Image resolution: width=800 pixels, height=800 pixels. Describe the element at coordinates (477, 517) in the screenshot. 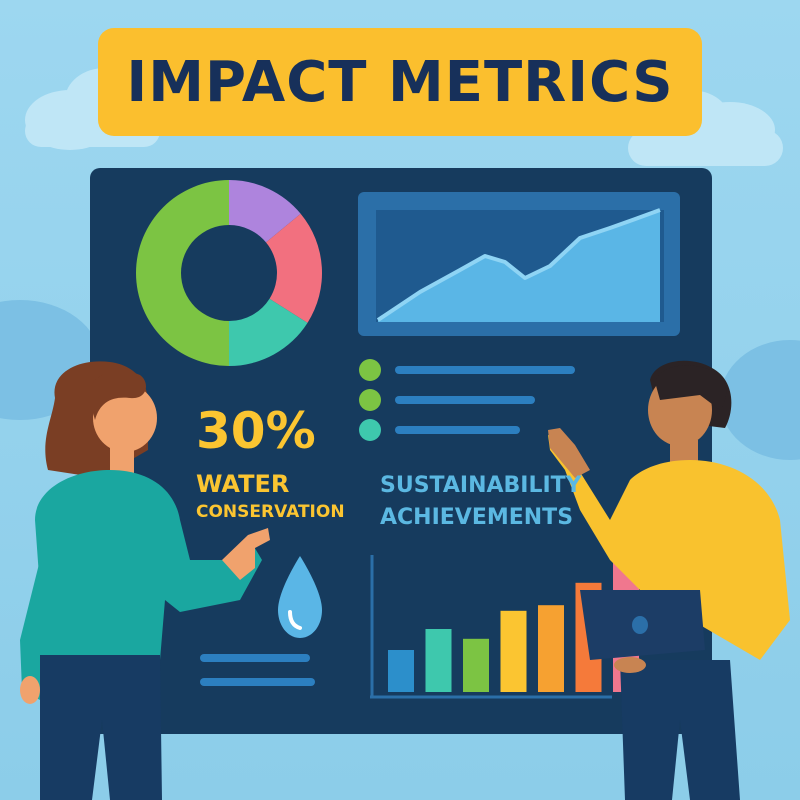

I see `achievements-line2: ACHIEVEMENTS` at that location.